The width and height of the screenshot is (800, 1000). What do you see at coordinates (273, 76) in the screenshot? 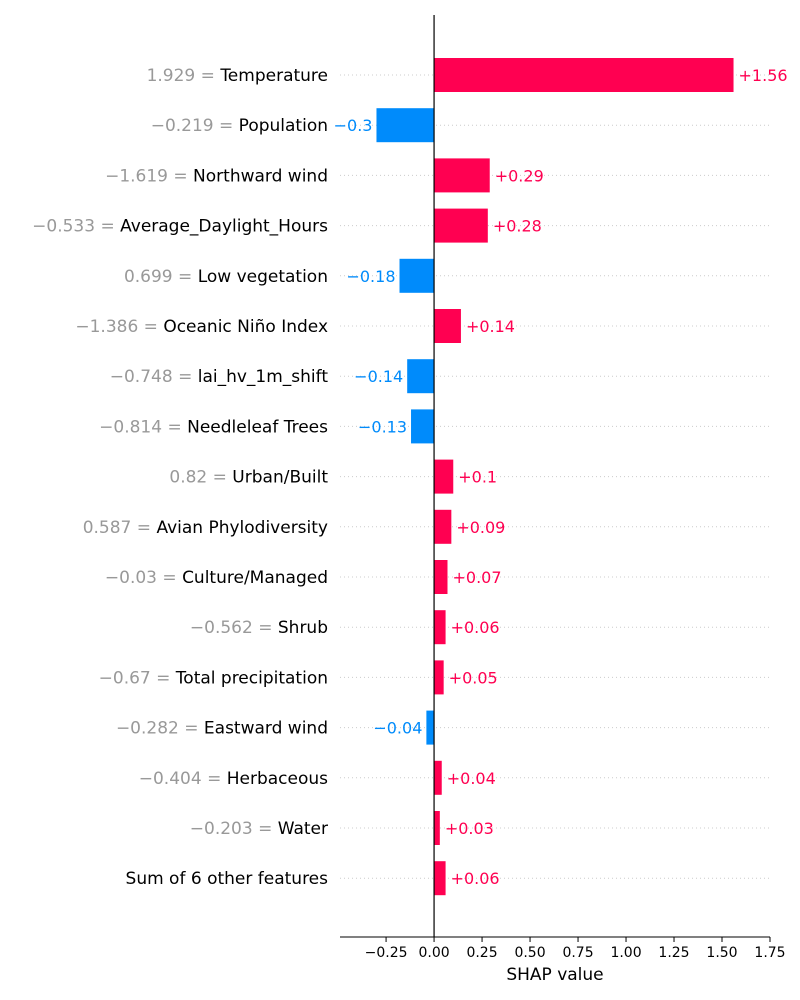
I see `feature-name-text: Temperature` at bounding box center [273, 76].